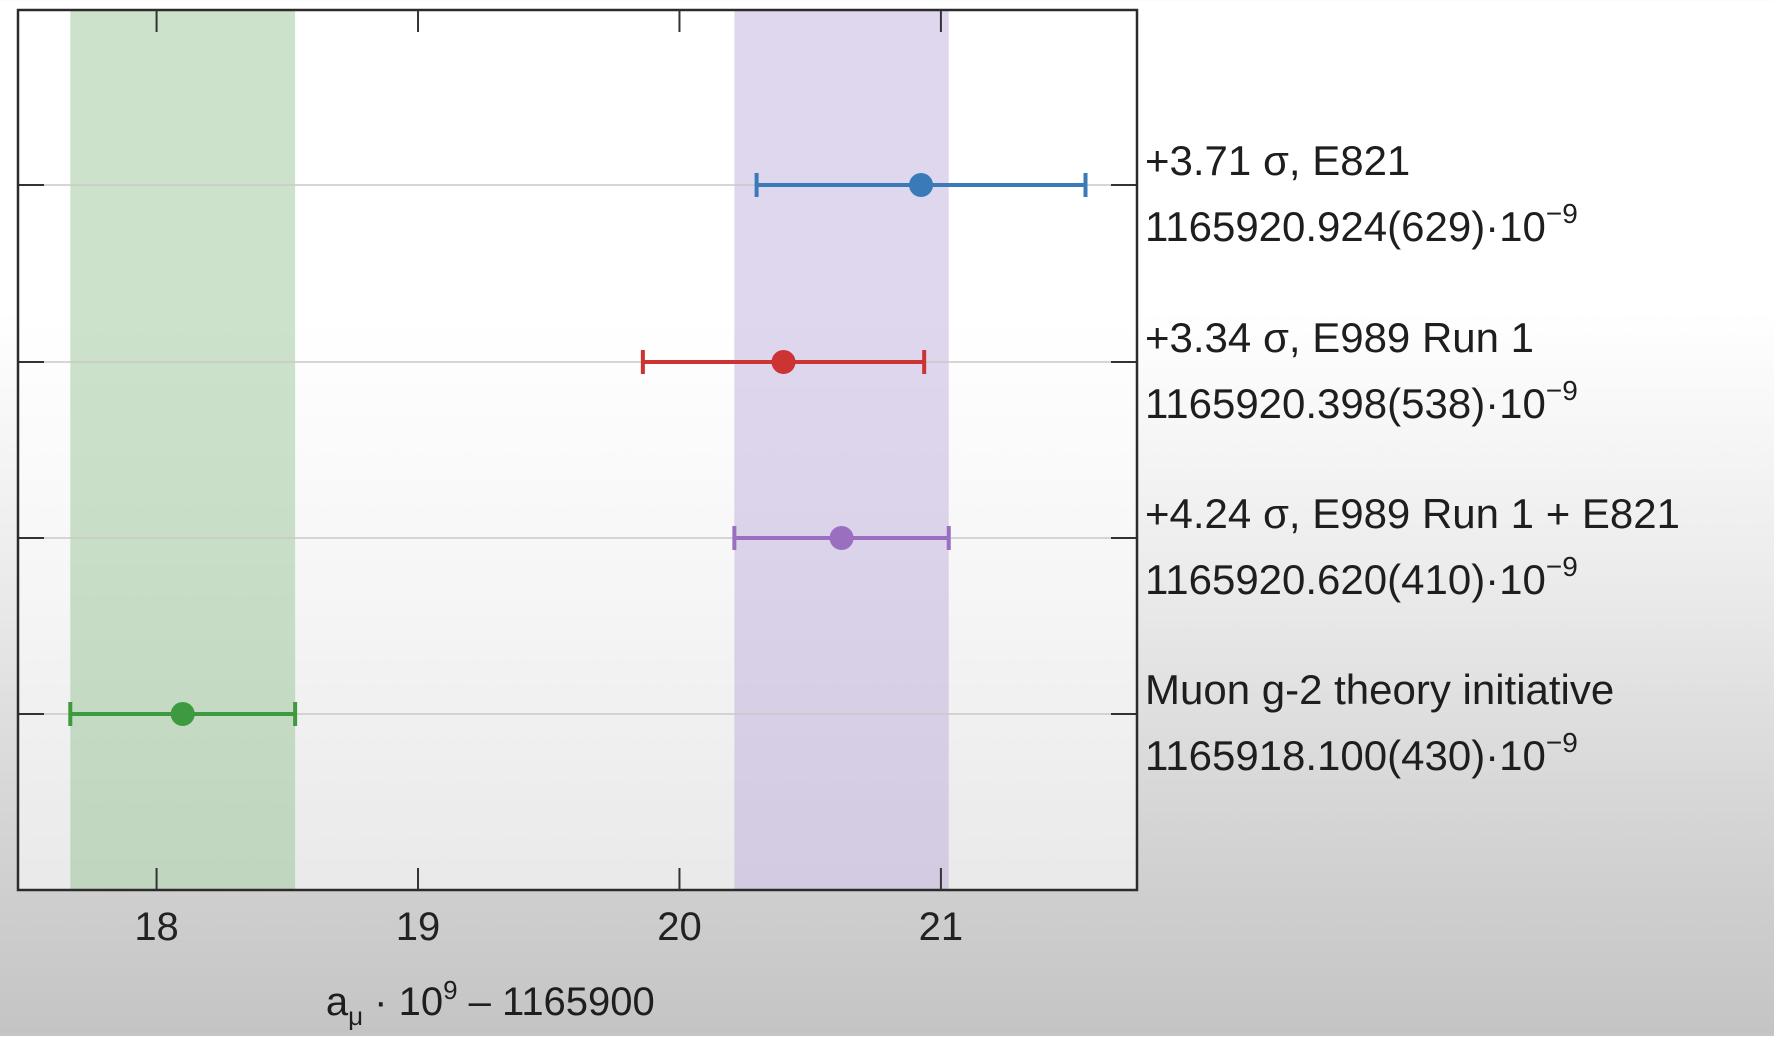 This screenshot has height=1041, width=1774. I want to click on x-tick-label: 18, so click(156, 927).